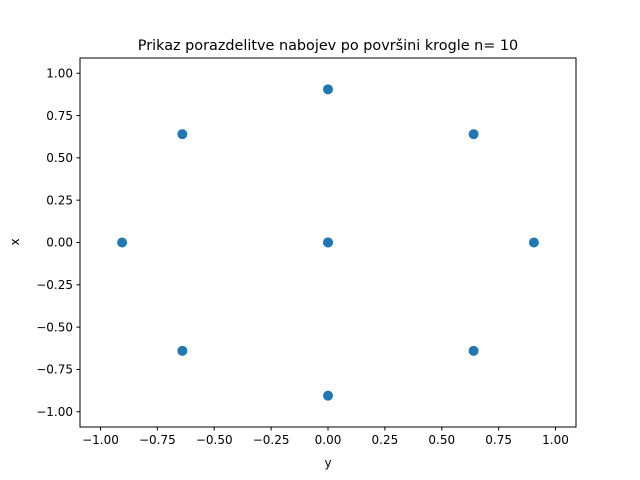 The image size is (640, 480). Describe the element at coordinates (327, 463) in the screenshot. I see `x-axis-label: y` at that location.